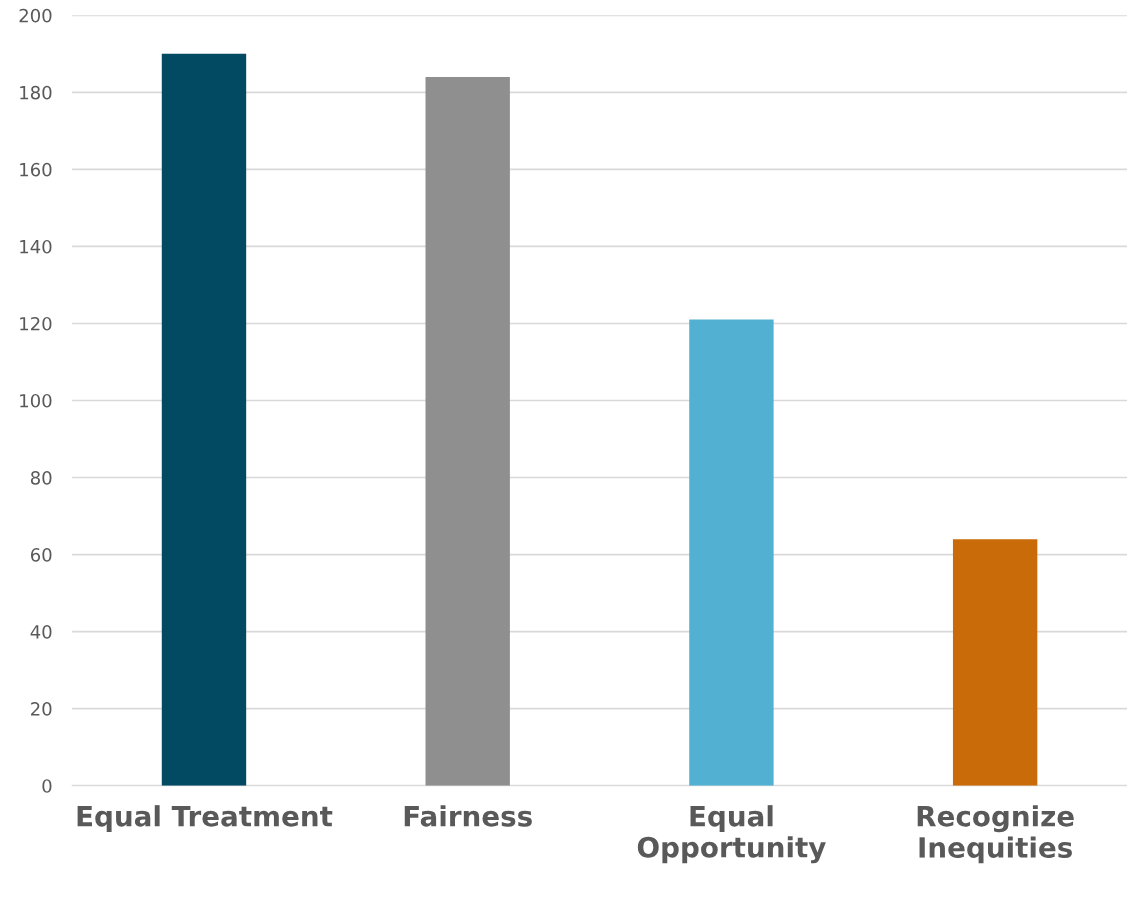 The height and width of the screenshot is (900, 1127). I want to click on y-tick-label: 180, so click(36, 92).